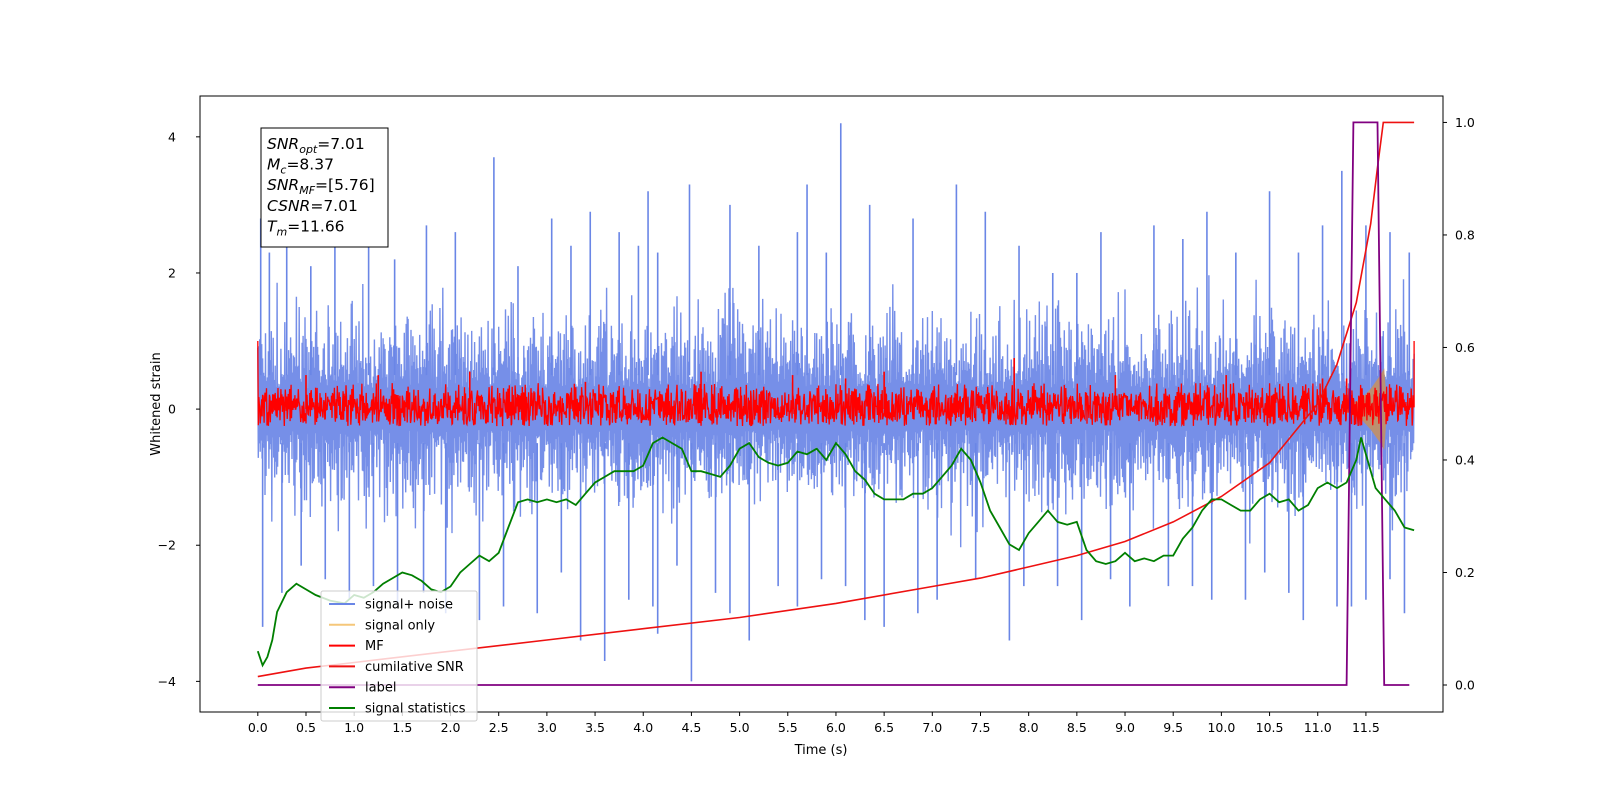  What do you see at coordinates (740, 727) in the screenshot?
I see `x-tick-label: 5.0` at bounding box center [740, 727].